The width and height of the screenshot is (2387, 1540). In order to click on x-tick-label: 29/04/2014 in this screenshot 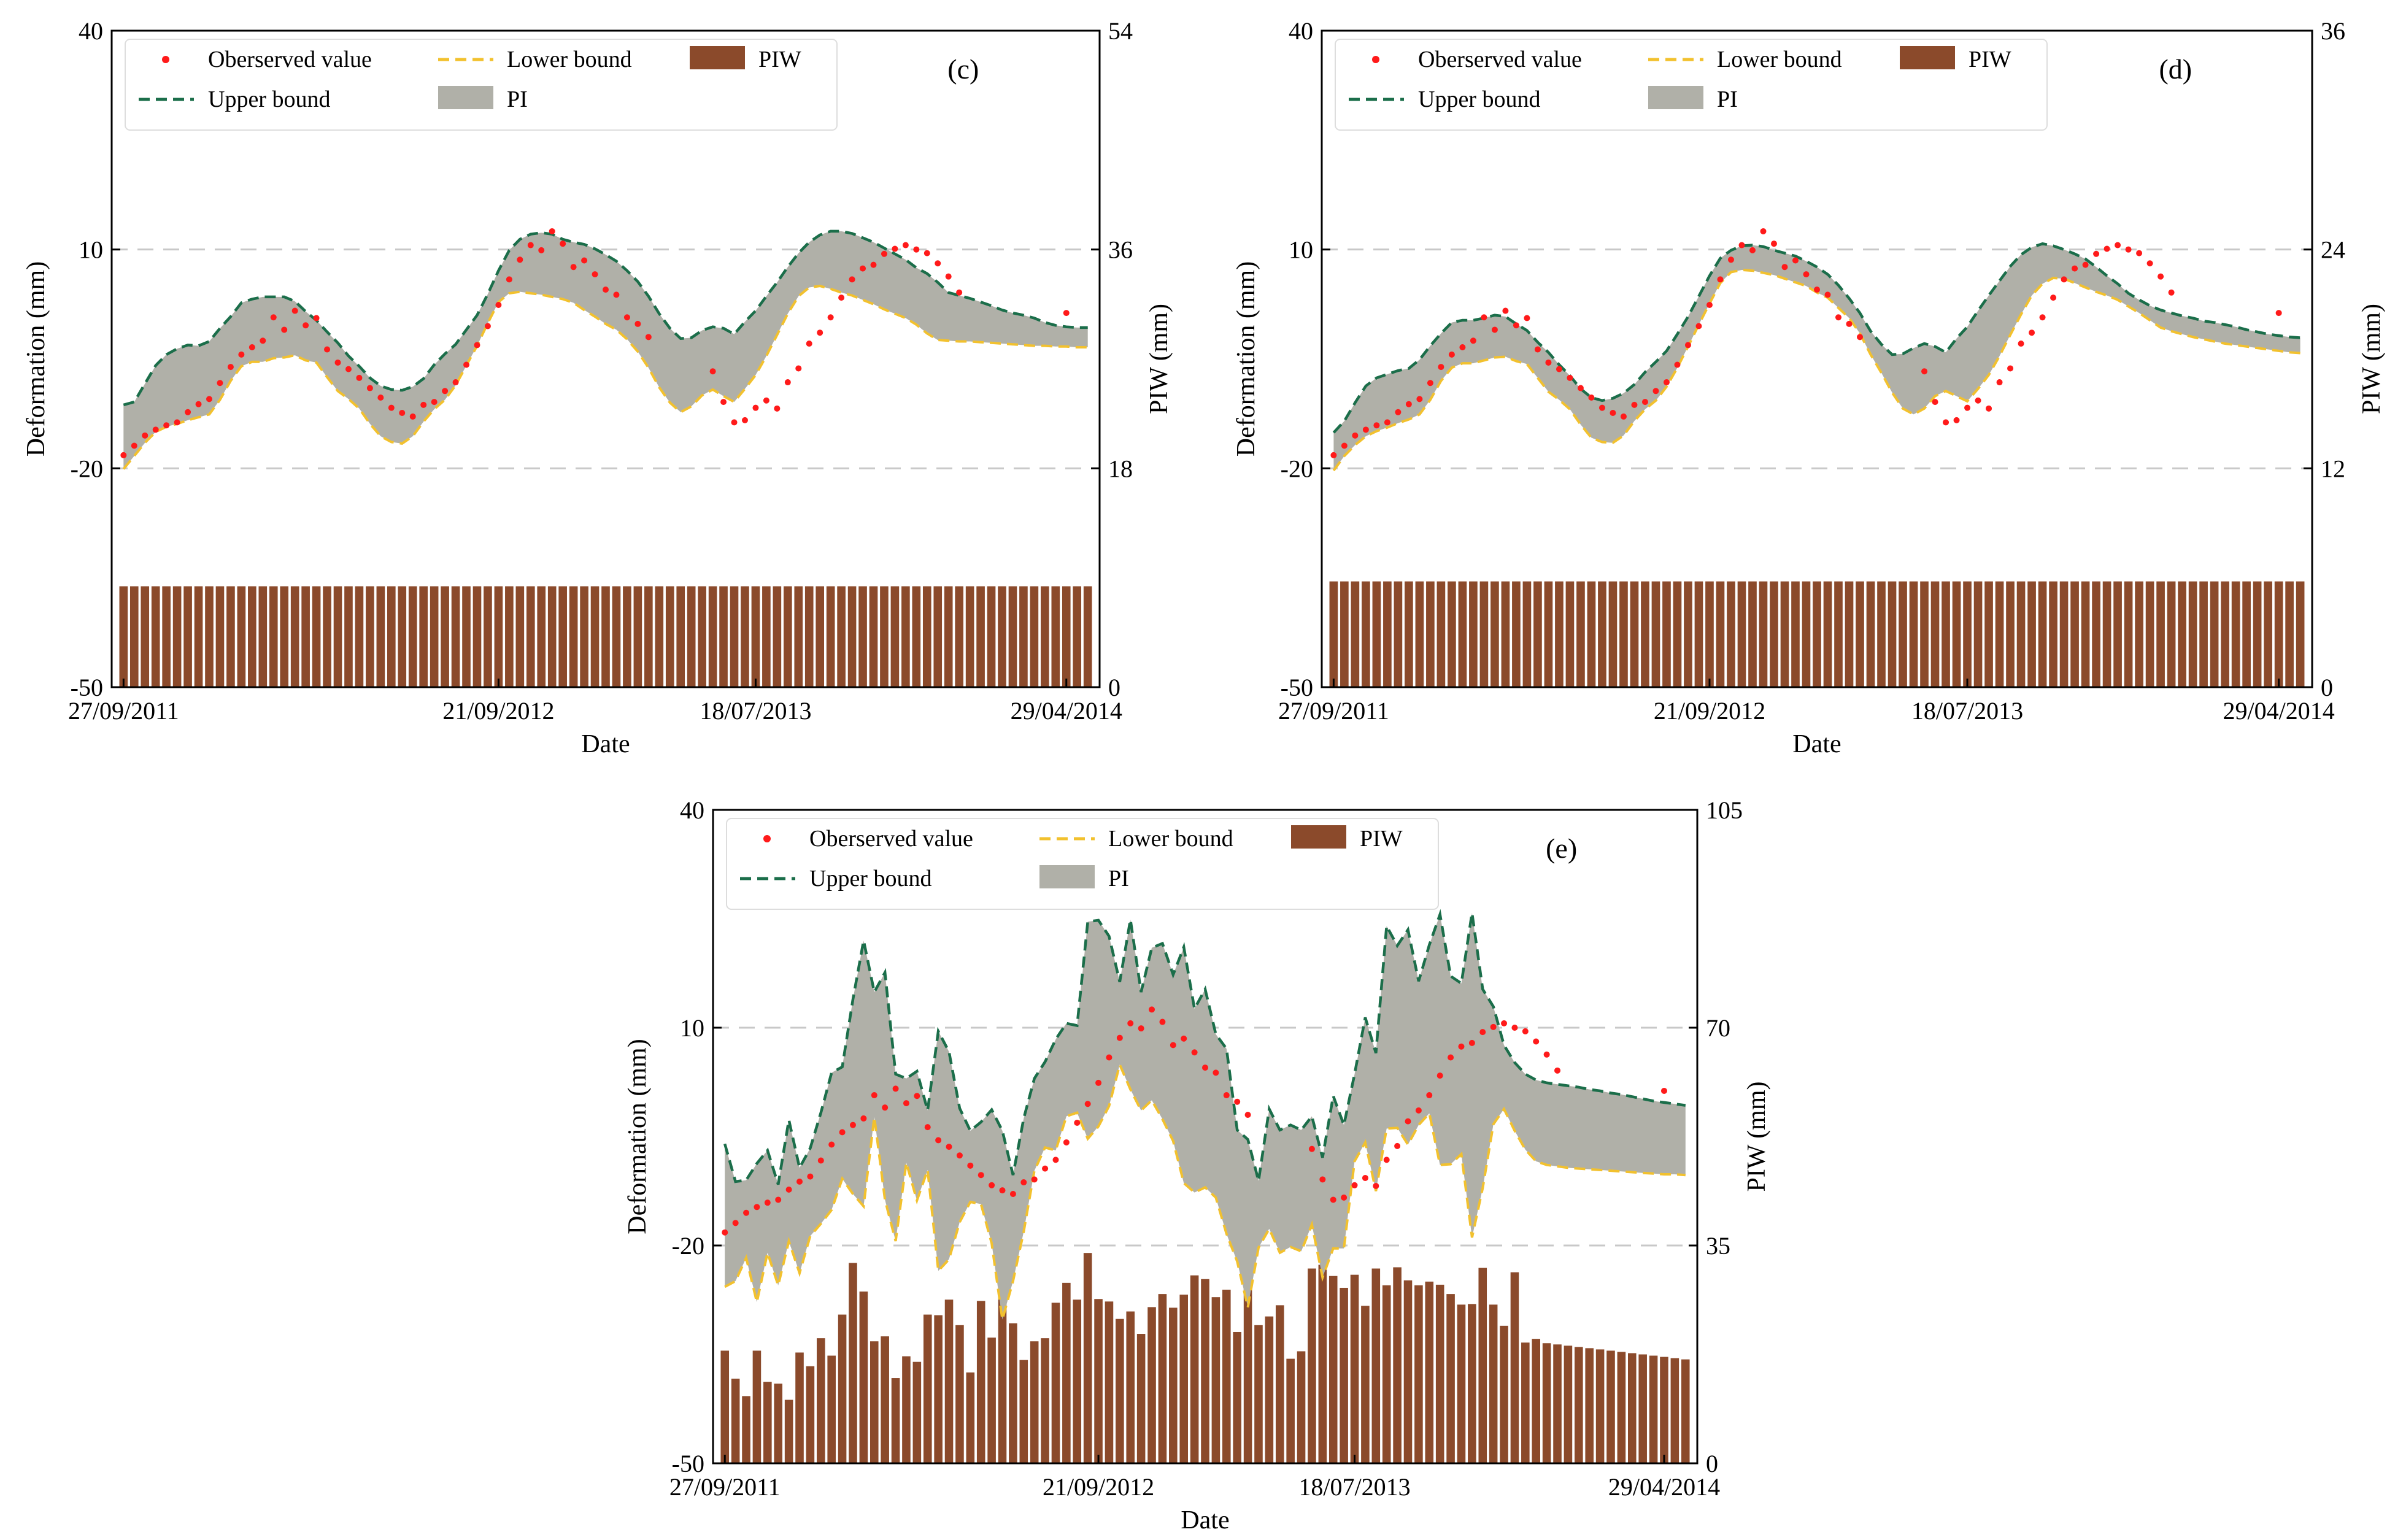, I will do `click(1066, 711)`.